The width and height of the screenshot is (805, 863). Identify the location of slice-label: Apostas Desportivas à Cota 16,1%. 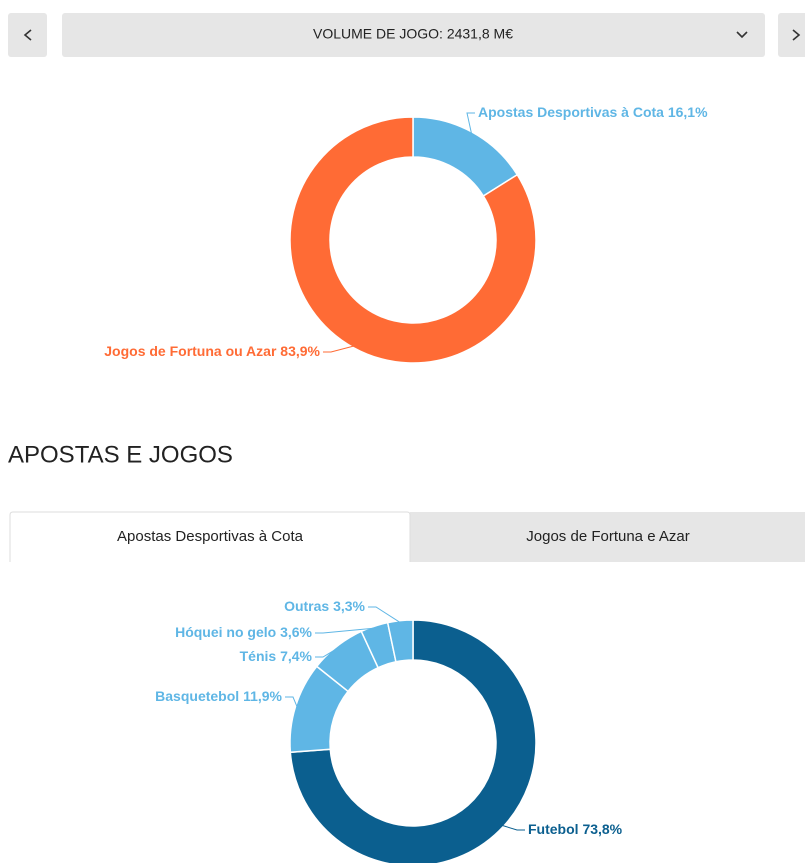
(593, 112).